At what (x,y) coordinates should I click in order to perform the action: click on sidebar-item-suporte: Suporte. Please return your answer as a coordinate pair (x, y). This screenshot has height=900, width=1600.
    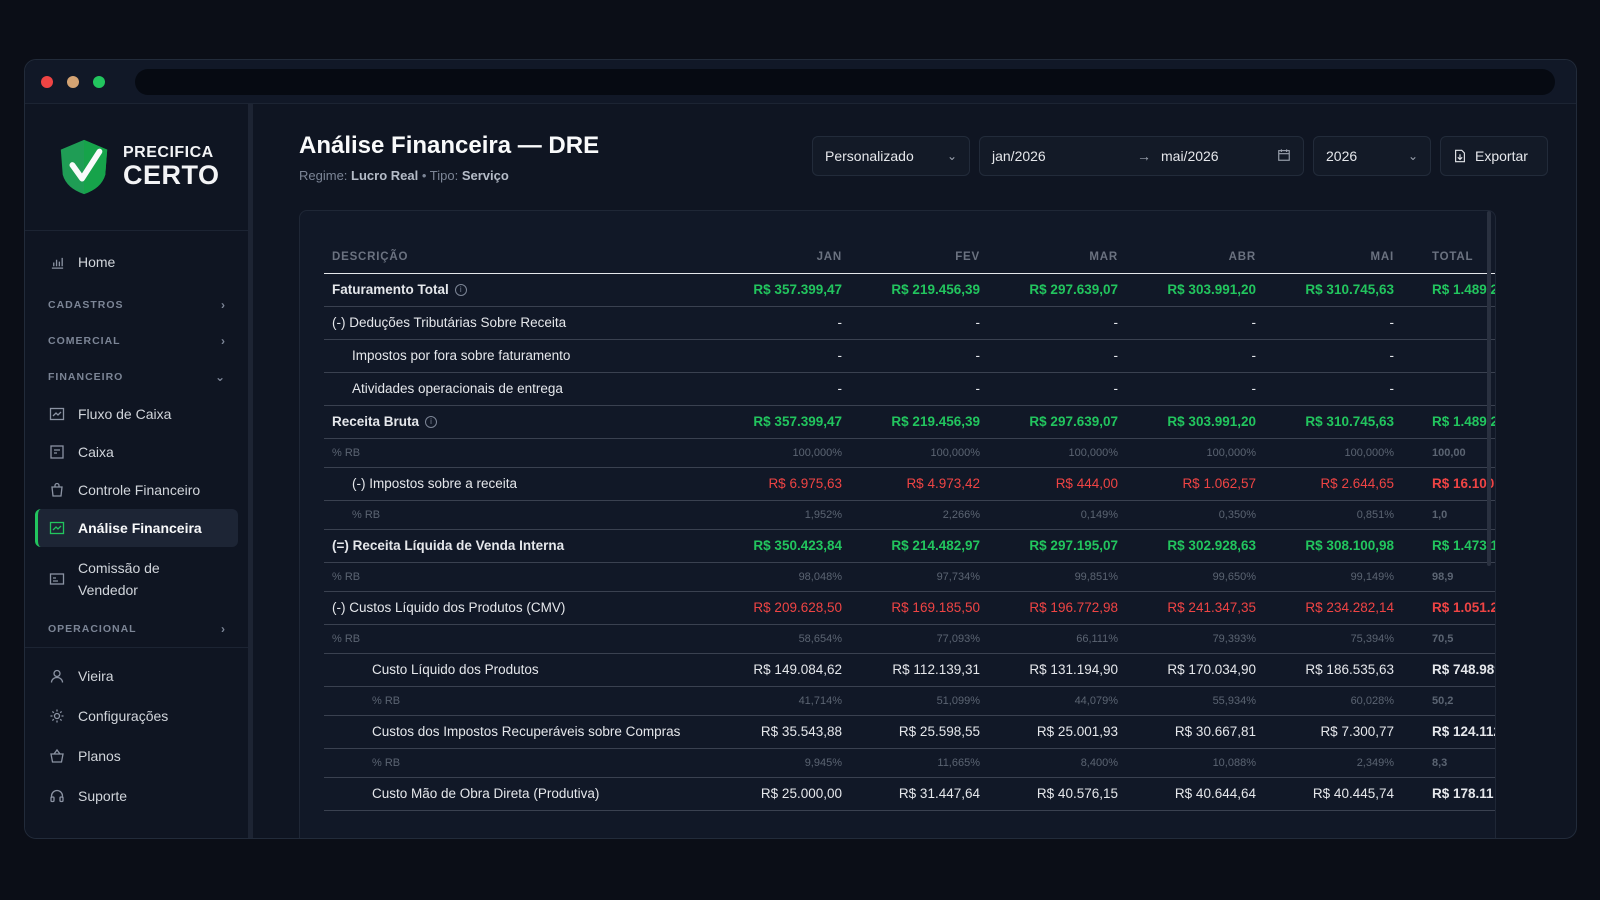
    Looking at the image, I should click on (136, 796).